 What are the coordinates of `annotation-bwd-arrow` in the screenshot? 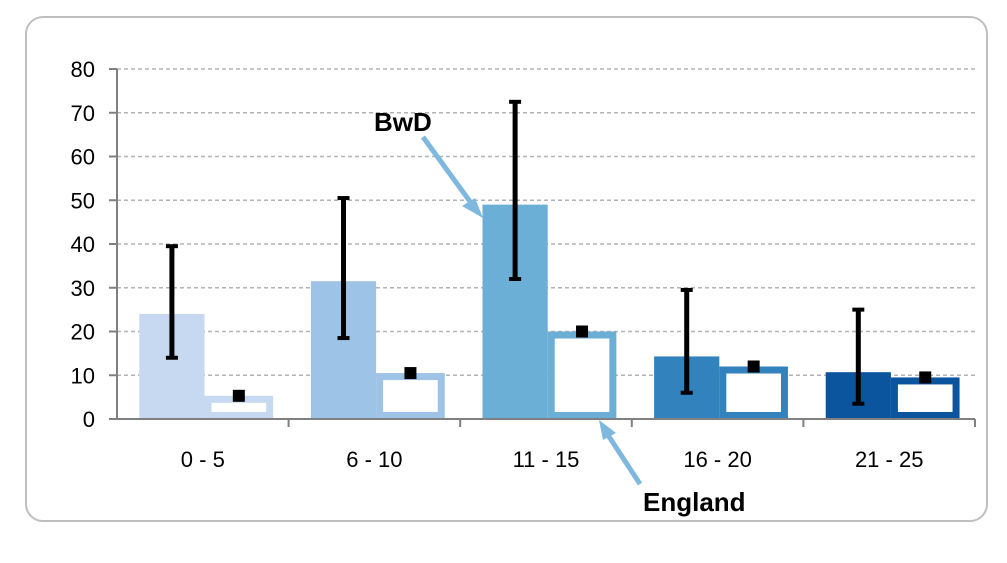 It's located at (448, 172).